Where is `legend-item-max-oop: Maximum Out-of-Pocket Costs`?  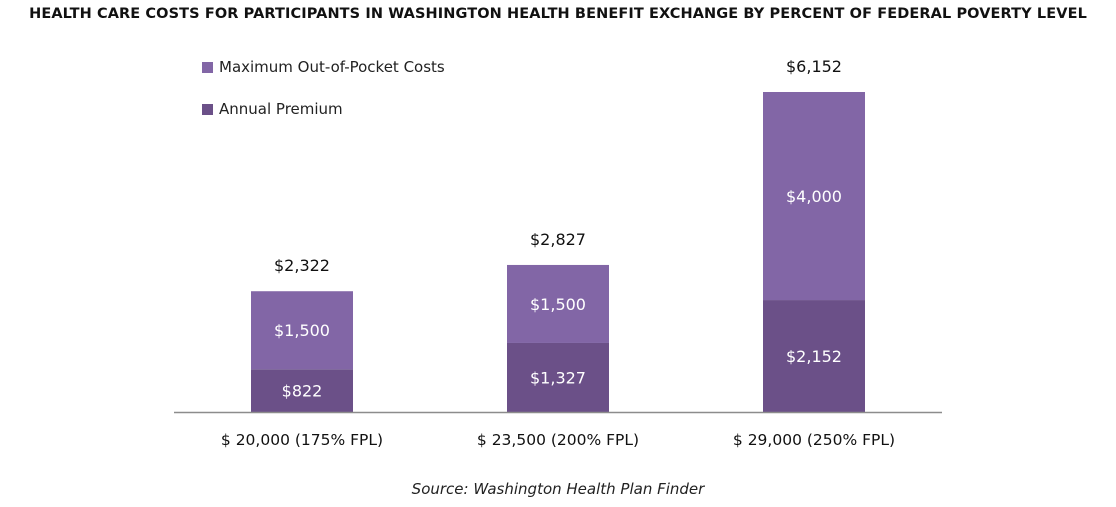 legend-item-max-oop: Maximum Out-of-Pocket Costs is located at coordinates (323, 67).